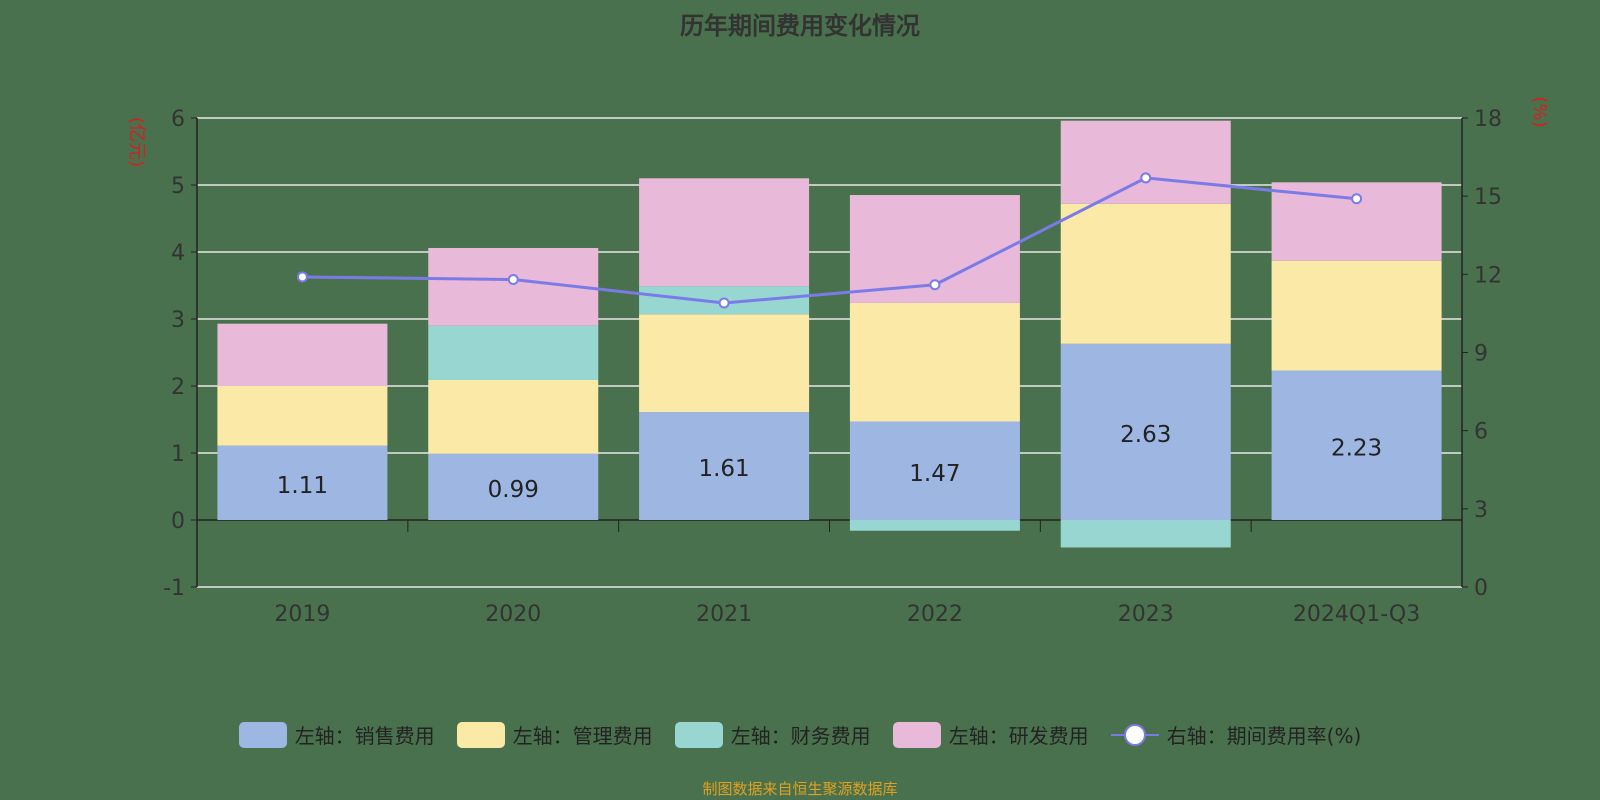 The height and width of the screenshot is (800, 1600). I want to click on left-tick-label: -1, so click(174, 588).